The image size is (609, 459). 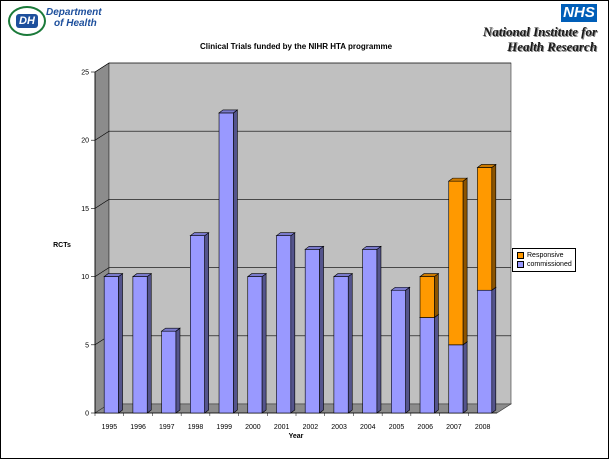 What do you see at coordinates (296, 436) in the screenshot?
I see `x-axis-label: Year` at bounding box center [296, 436].